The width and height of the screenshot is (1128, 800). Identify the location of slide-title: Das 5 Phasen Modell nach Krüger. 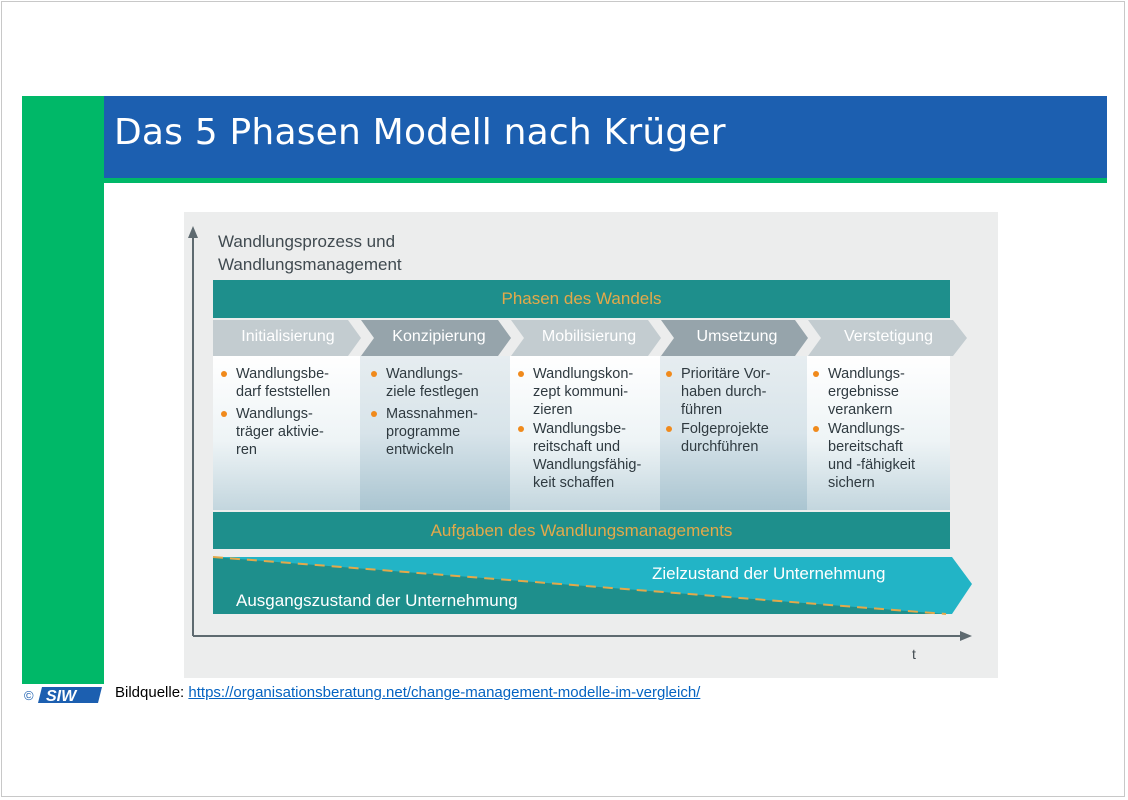
(420, 132).